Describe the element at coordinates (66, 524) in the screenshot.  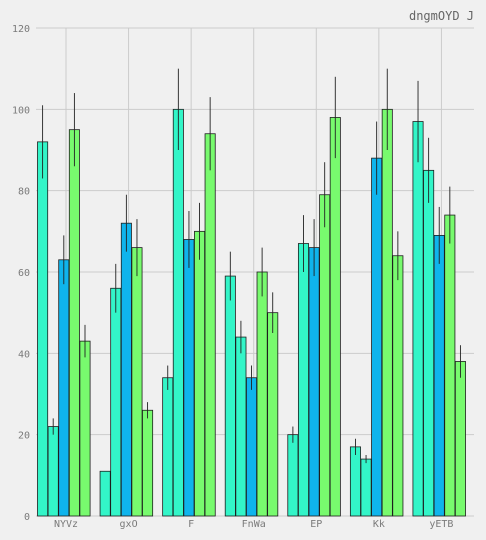
I see `x-tick-label: NYVz` at that location.